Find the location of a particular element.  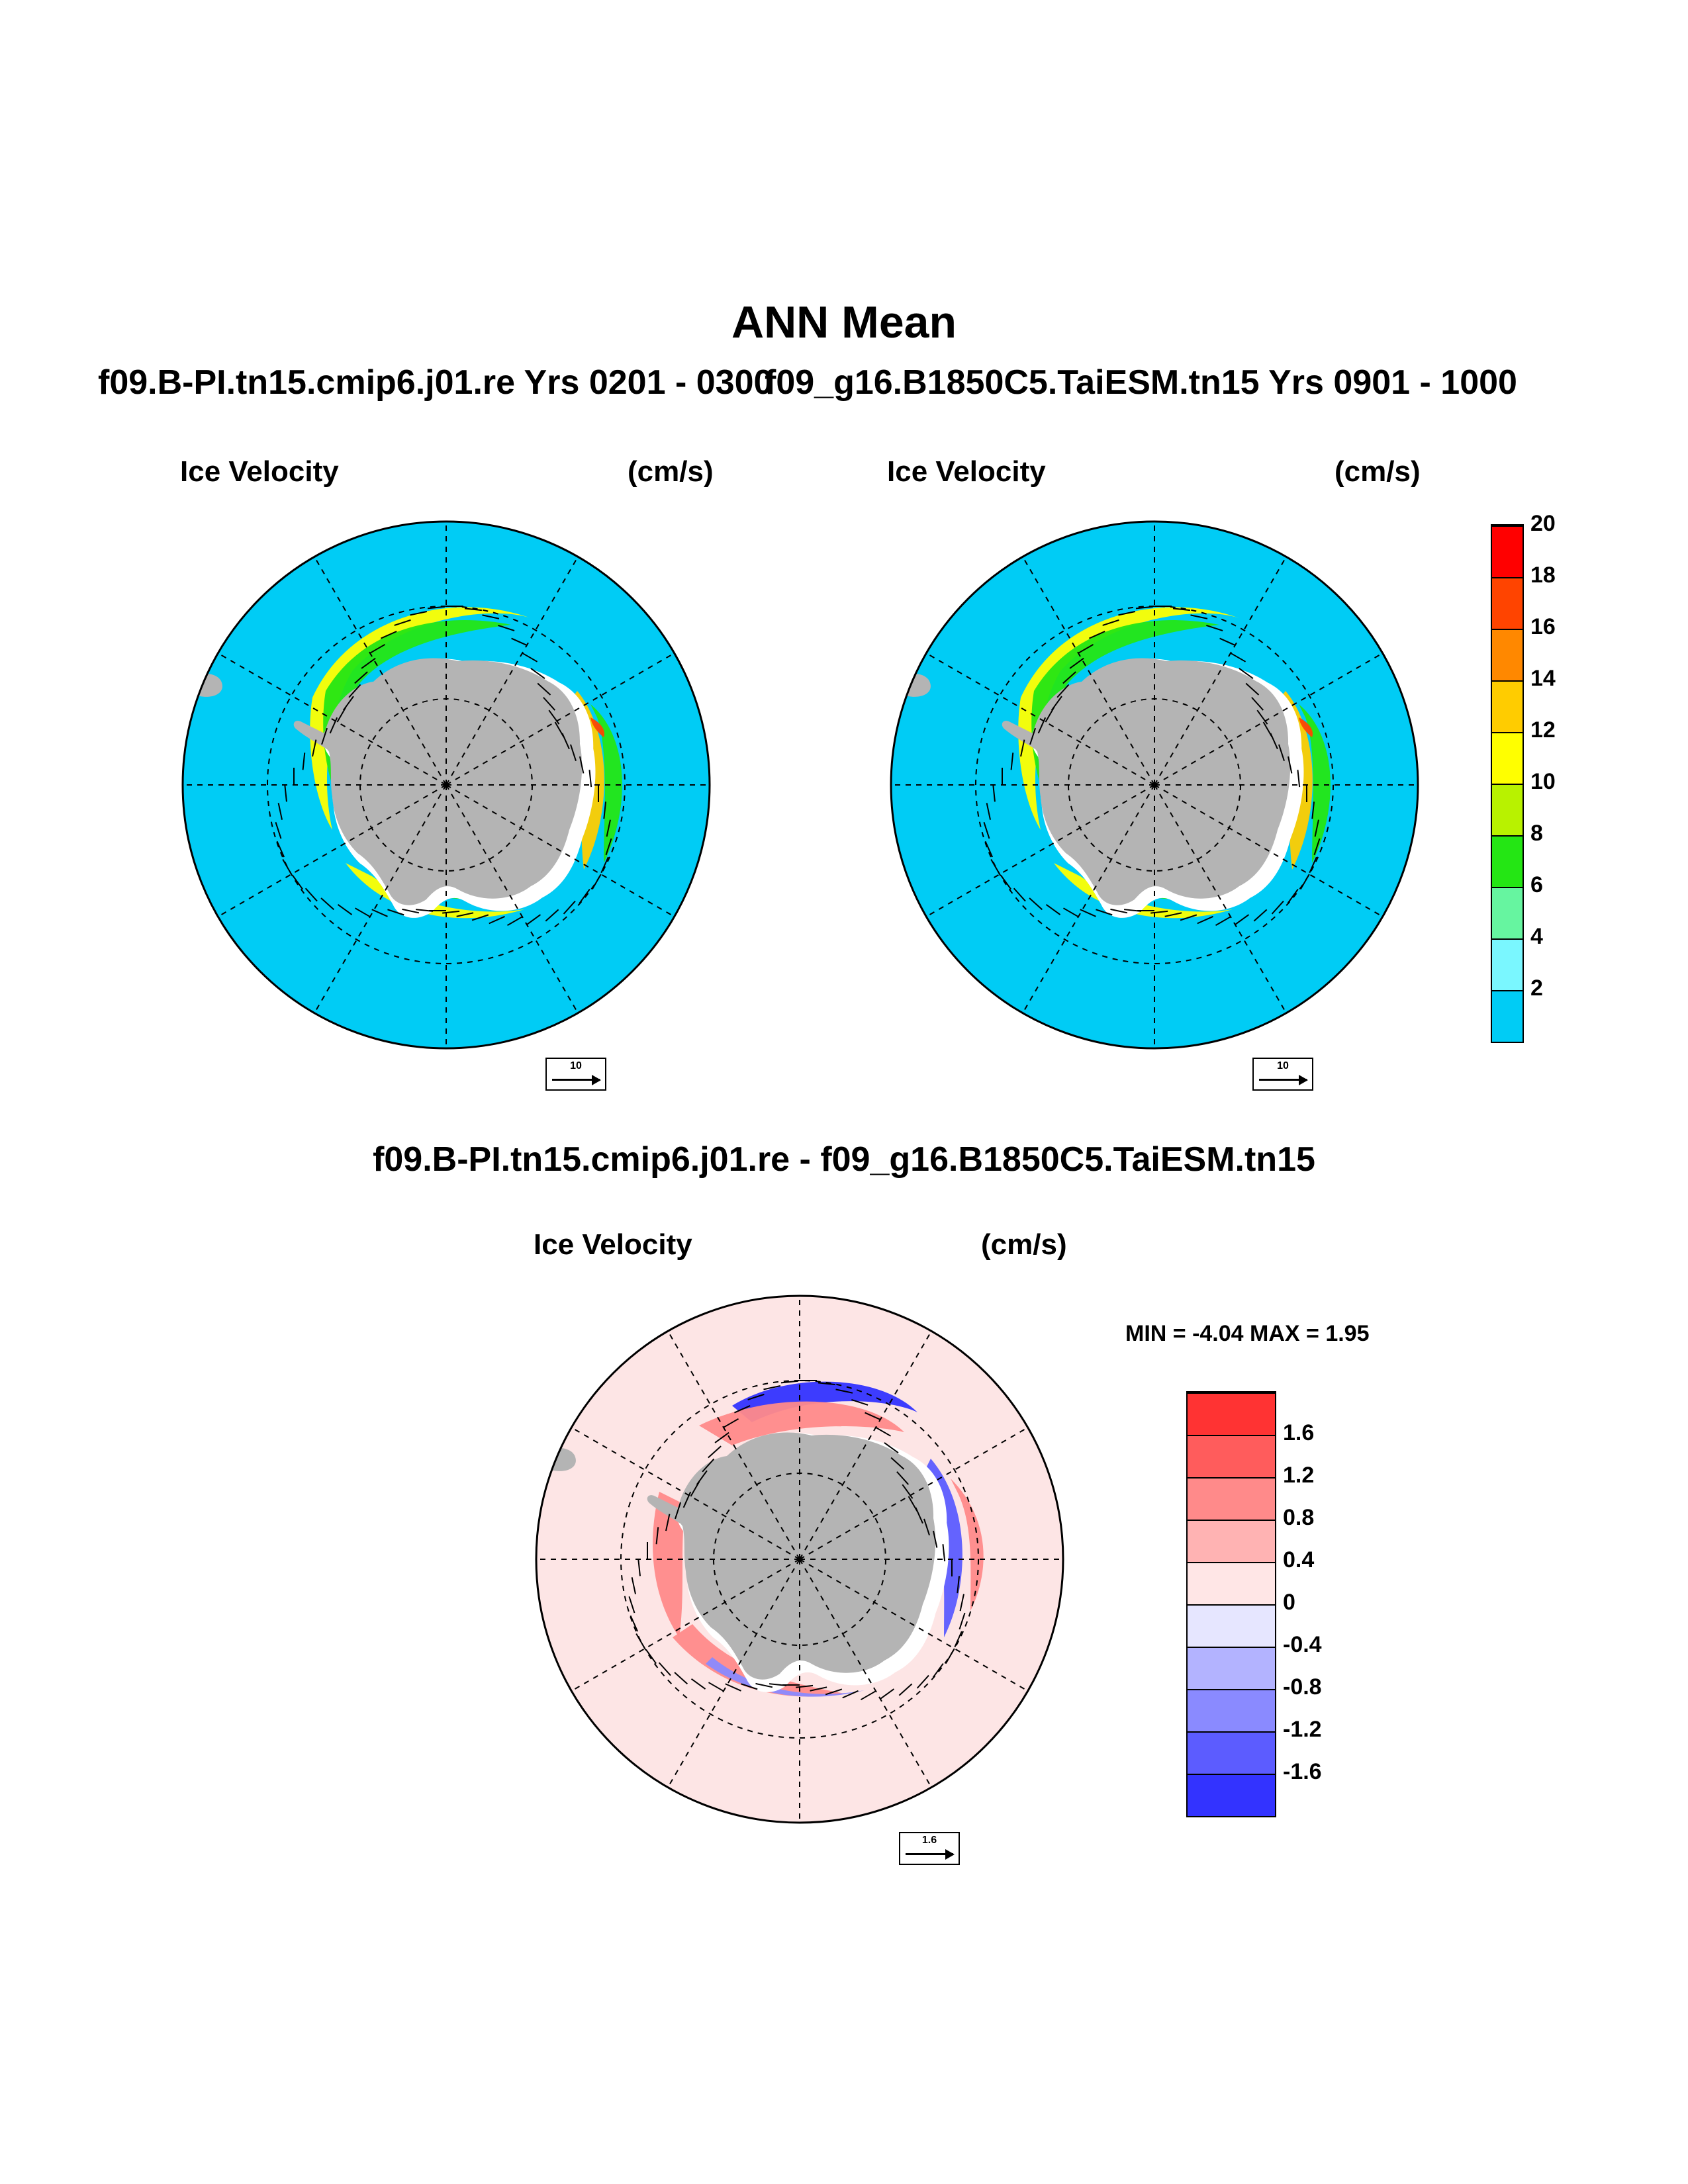

reference-vector-2: 10 is located at coordinates (1282, 1075).